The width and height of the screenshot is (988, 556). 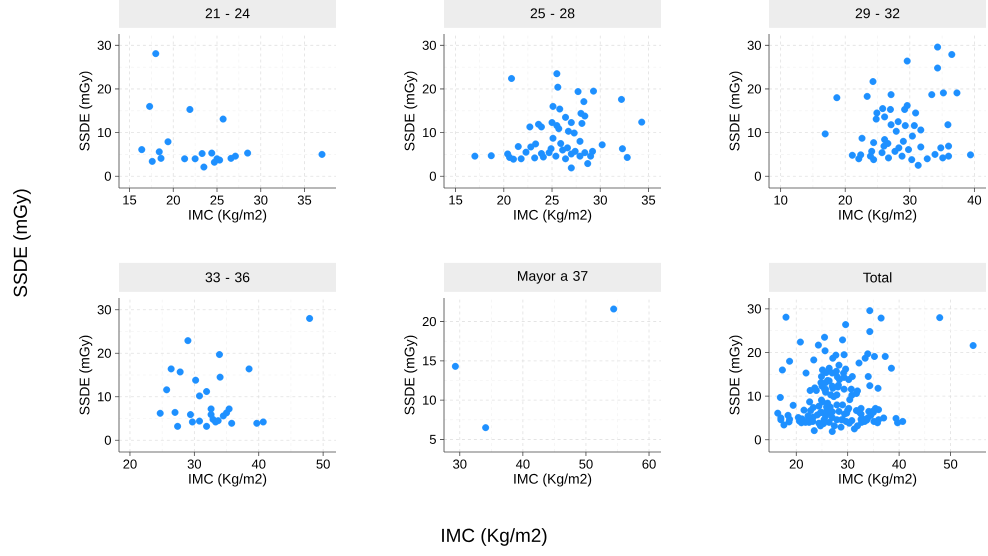 What do you see at coordinates (305, 200) in the screenshot?
I see `x-tick-label: 35` at bounding box center [305, 200].